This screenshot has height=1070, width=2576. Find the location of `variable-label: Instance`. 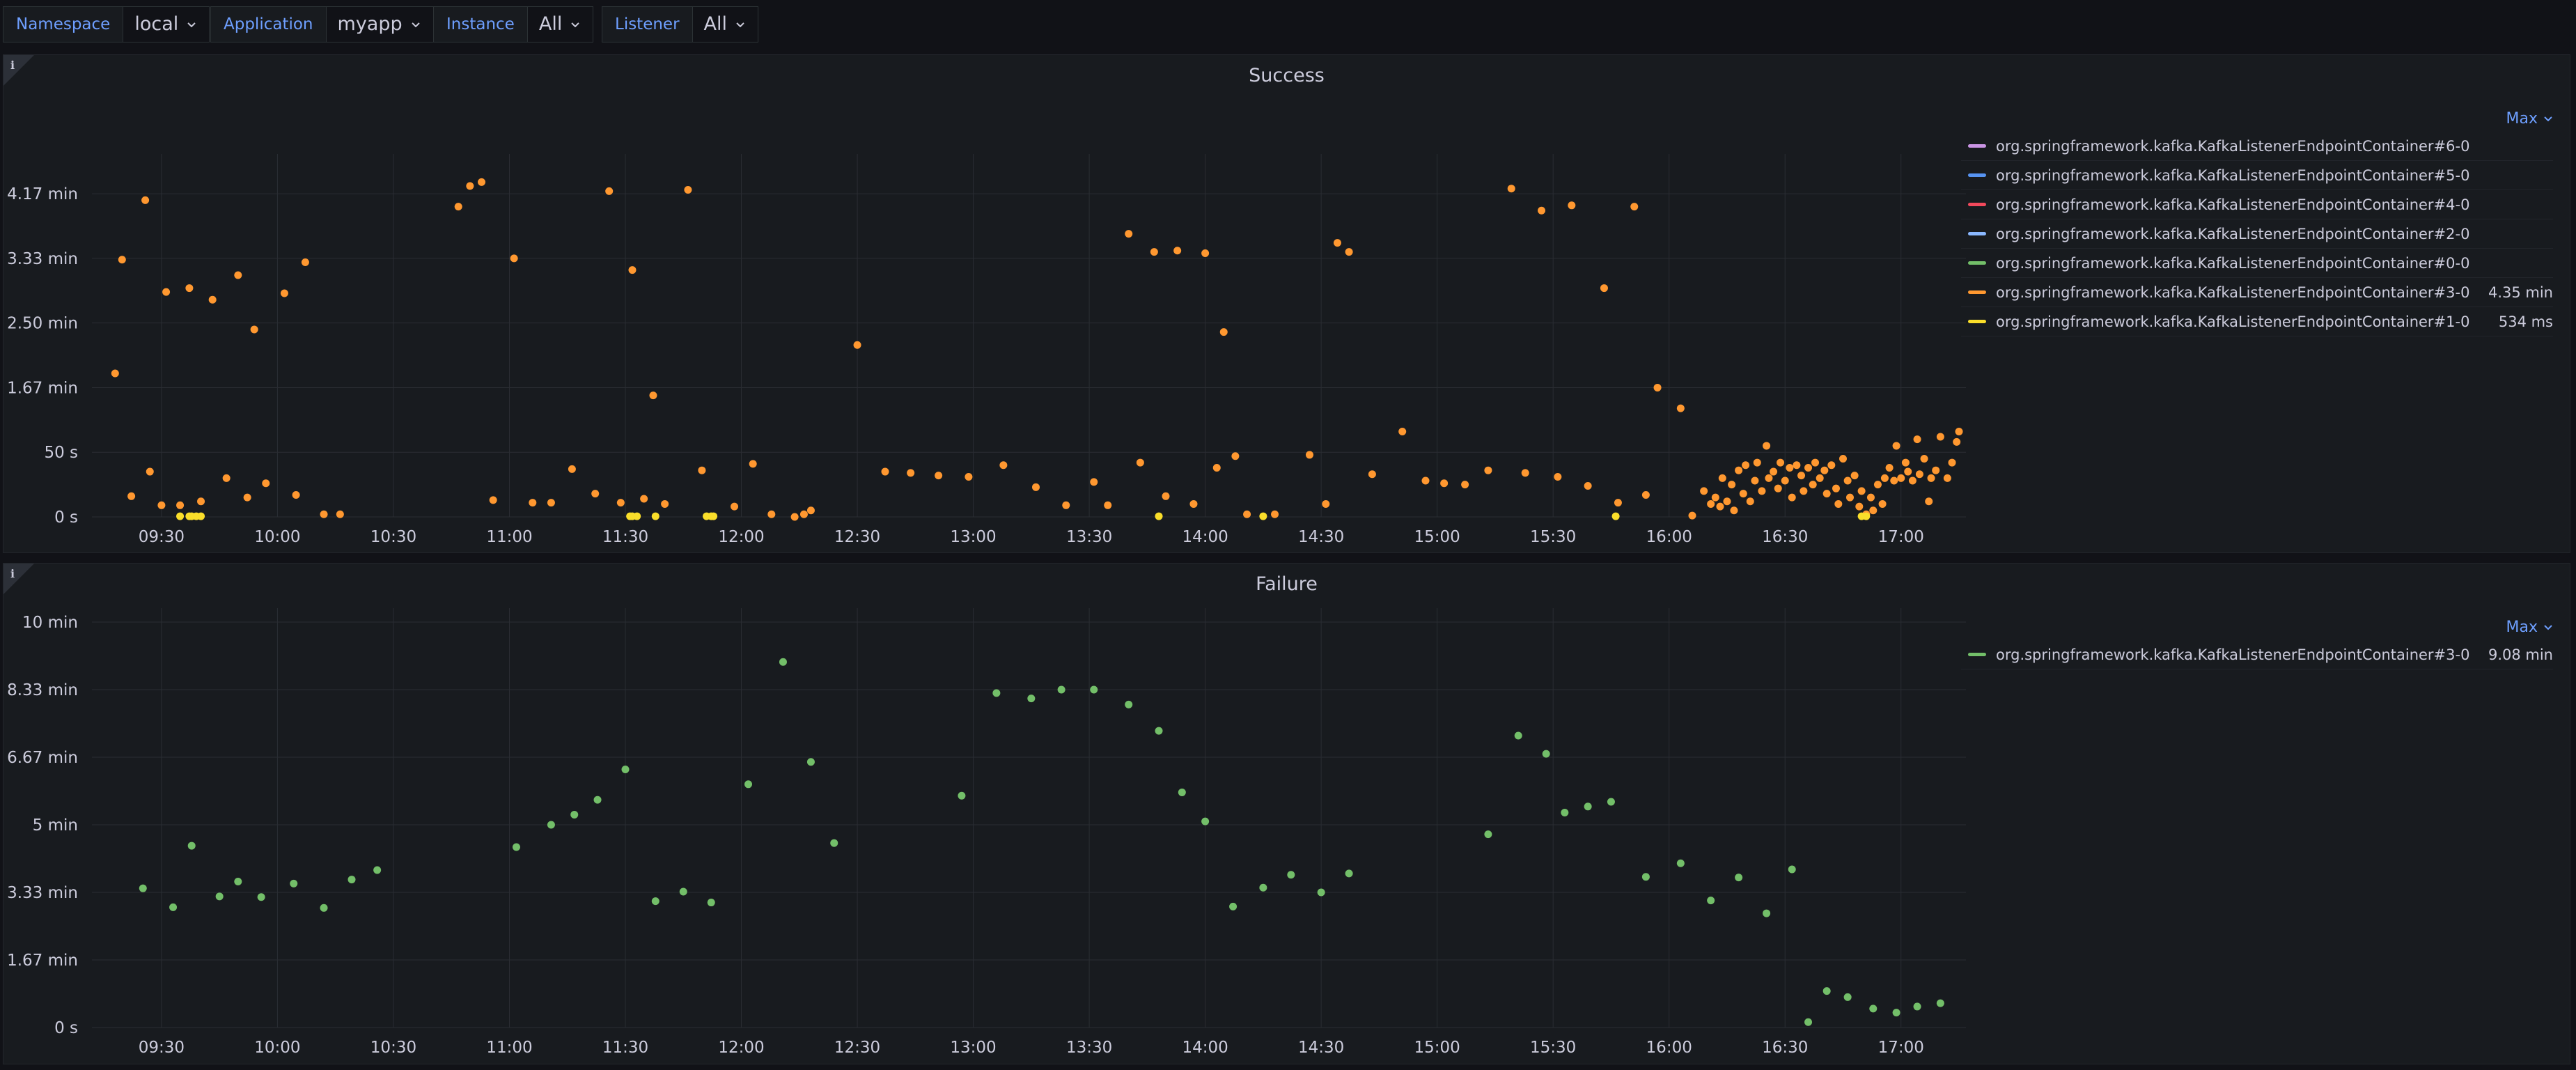

variable-label: Instance is located at coordinates (480, 24).